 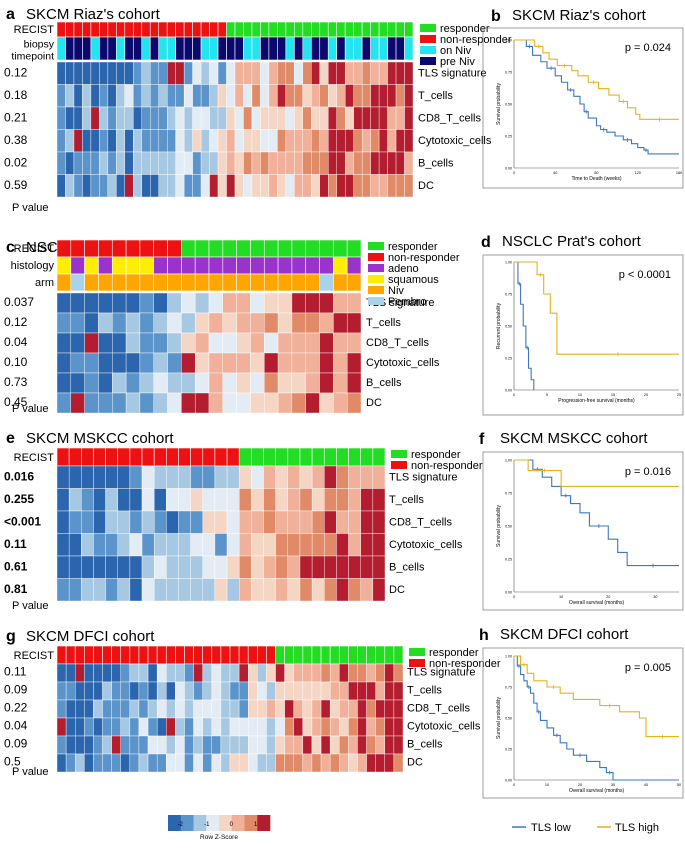 I want to click on x-tick-label: 10, so click(x=547, y=785).